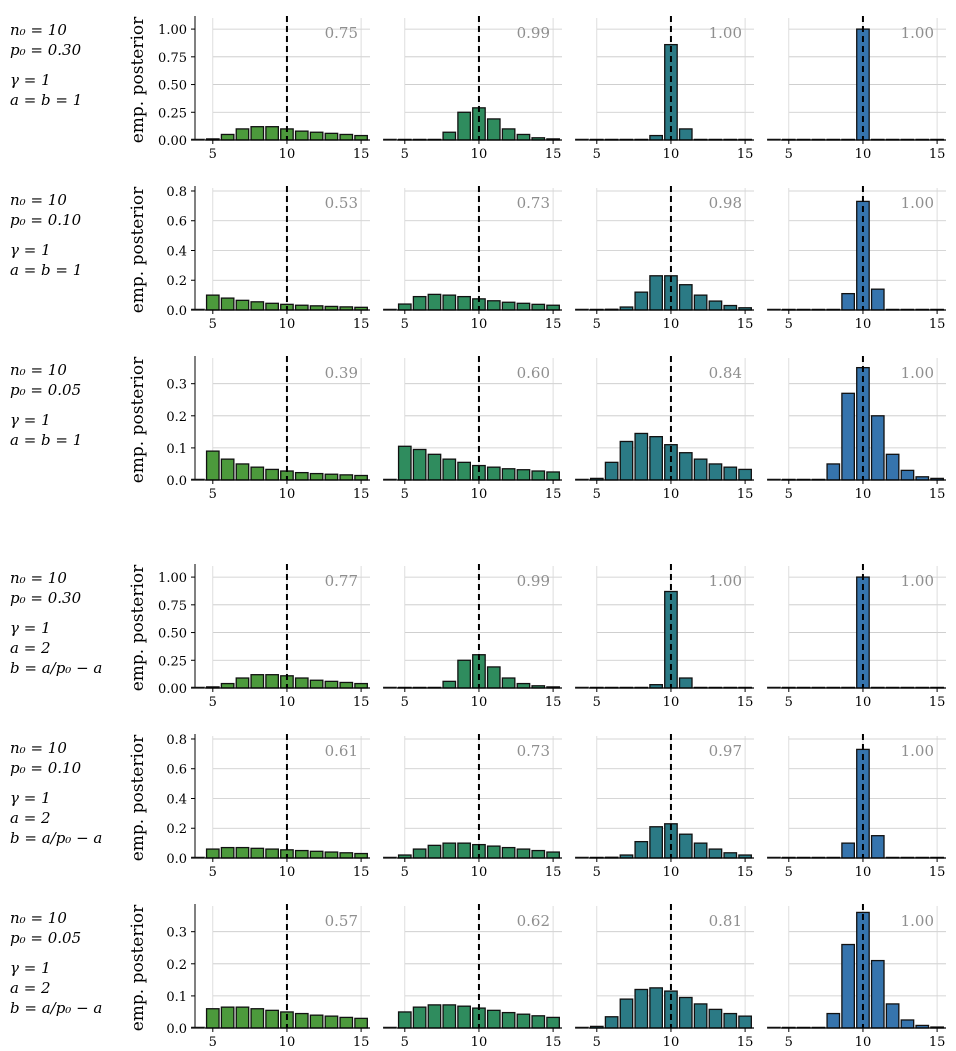 The height and width of the screenshot is (1051, 956). Describe the element at coordinates (264, 89) in the screenshot. I see `panel-r0-c0: 0.00 0.25 0.50 0.75 1.00 5 10 15 0.75` at that location.